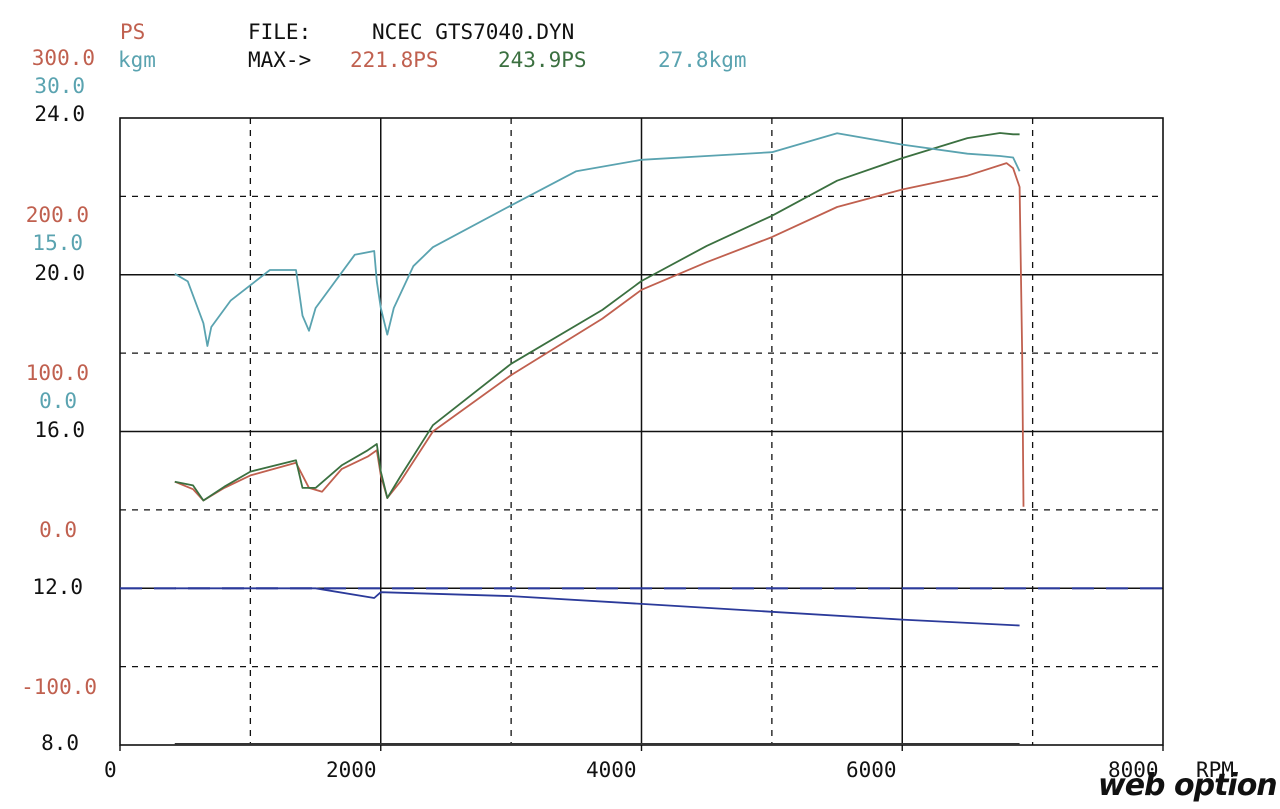  I want to click on afr-line, so click(597, 607).